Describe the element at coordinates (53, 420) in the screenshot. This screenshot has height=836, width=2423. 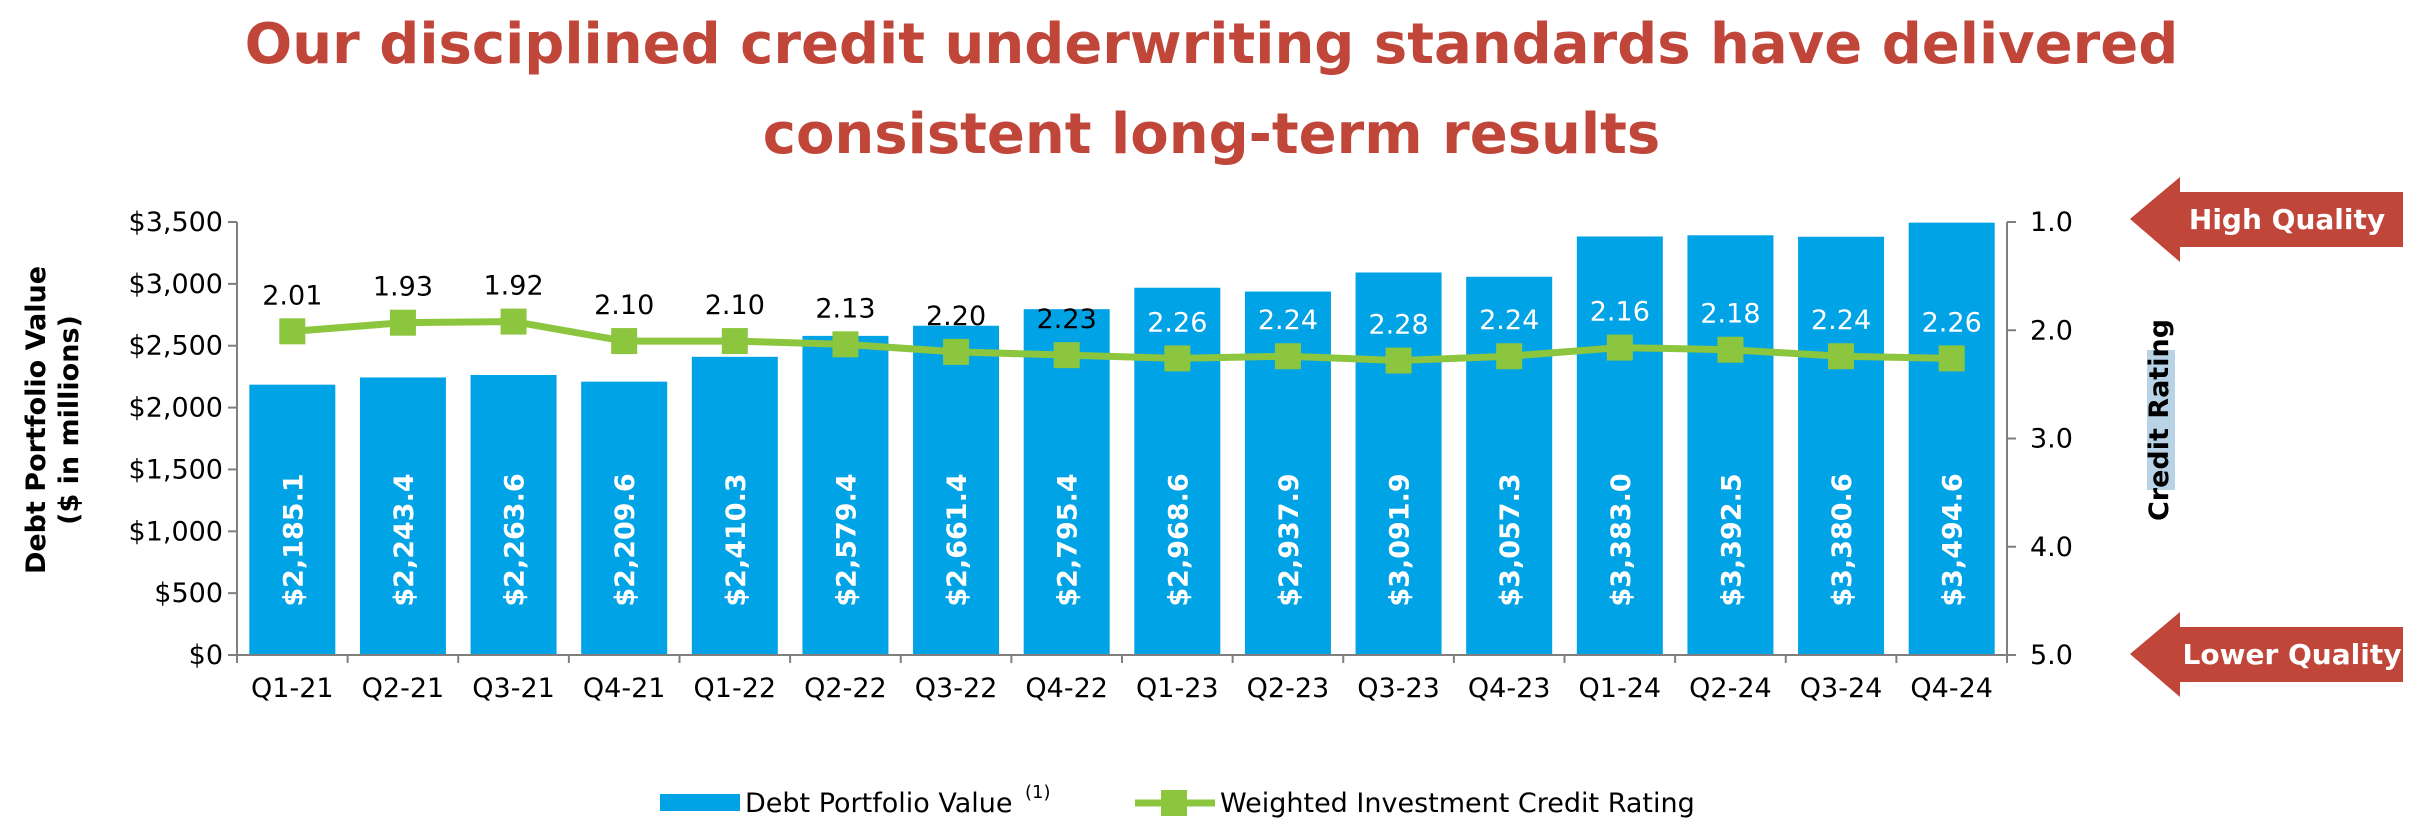
I see `y-axis-title: Debt Portfolio Value ($ in millions)` at that location.